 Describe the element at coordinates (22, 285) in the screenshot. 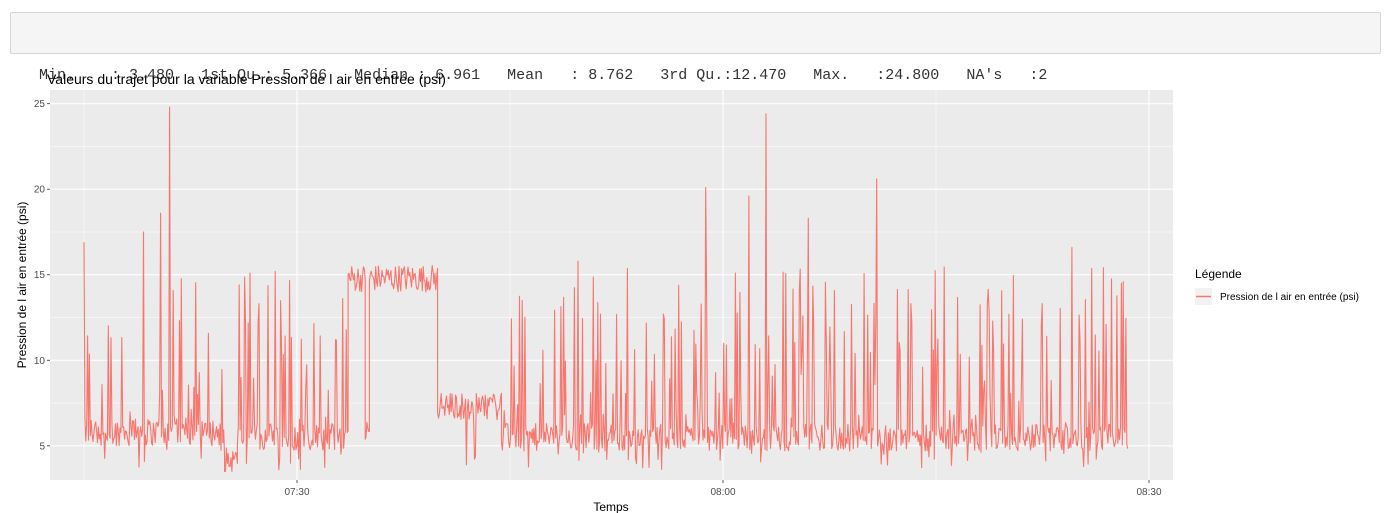

I see `y-axis-label: Pression de l air en entrée (psi)` at that location.